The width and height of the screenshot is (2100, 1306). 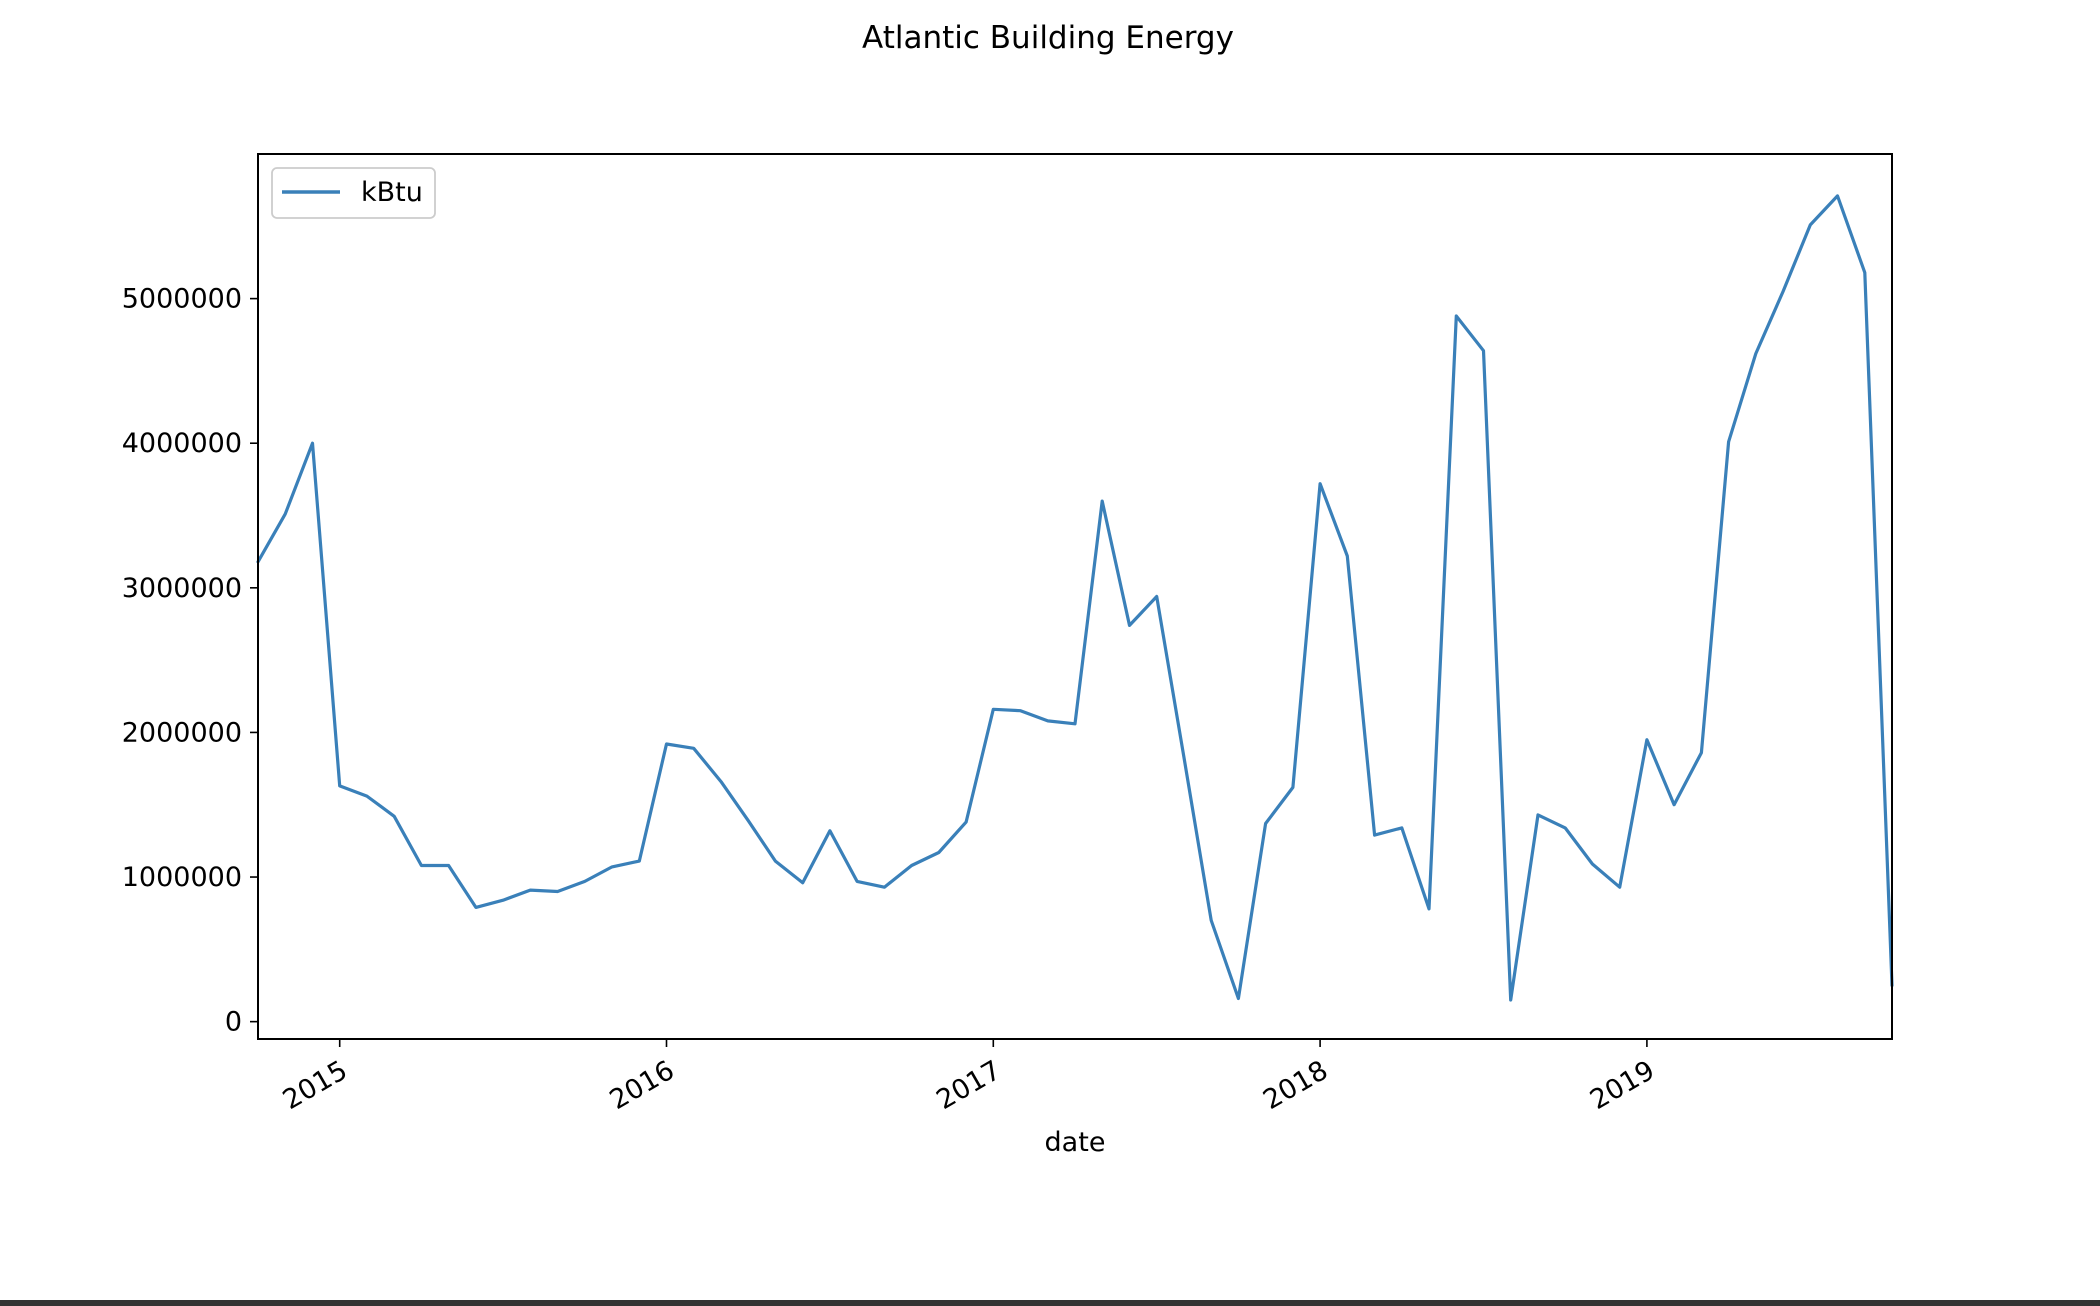 I want to click on legend: kBtu, so click(x=353, y=193).